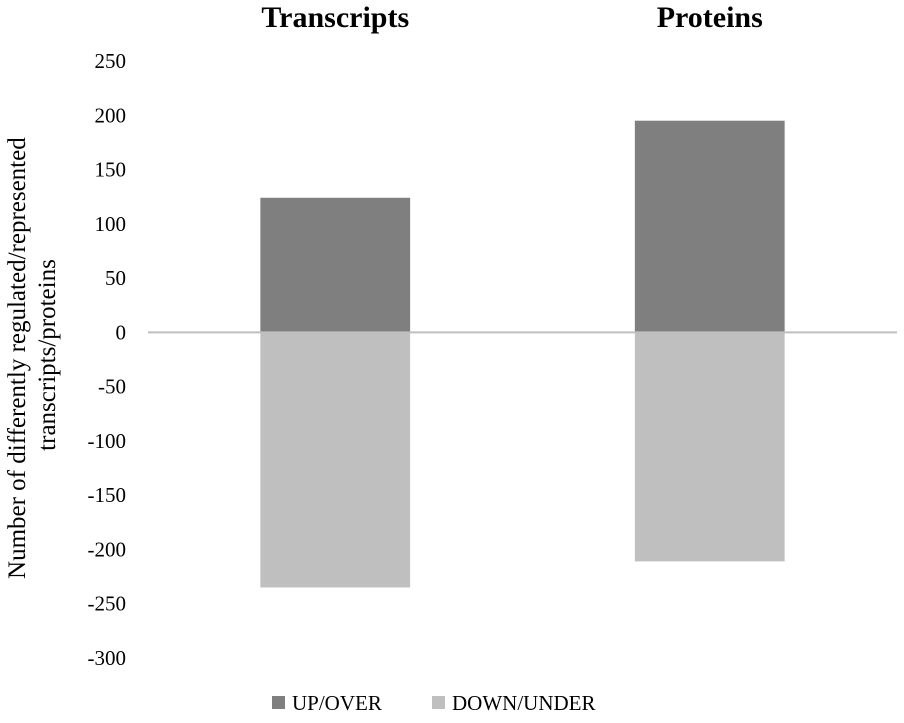  What do you see at coordinates (523, 703) in the screenshot?
I see `legend-label: DOWN/UNDER` at bounding box center [523, 703].